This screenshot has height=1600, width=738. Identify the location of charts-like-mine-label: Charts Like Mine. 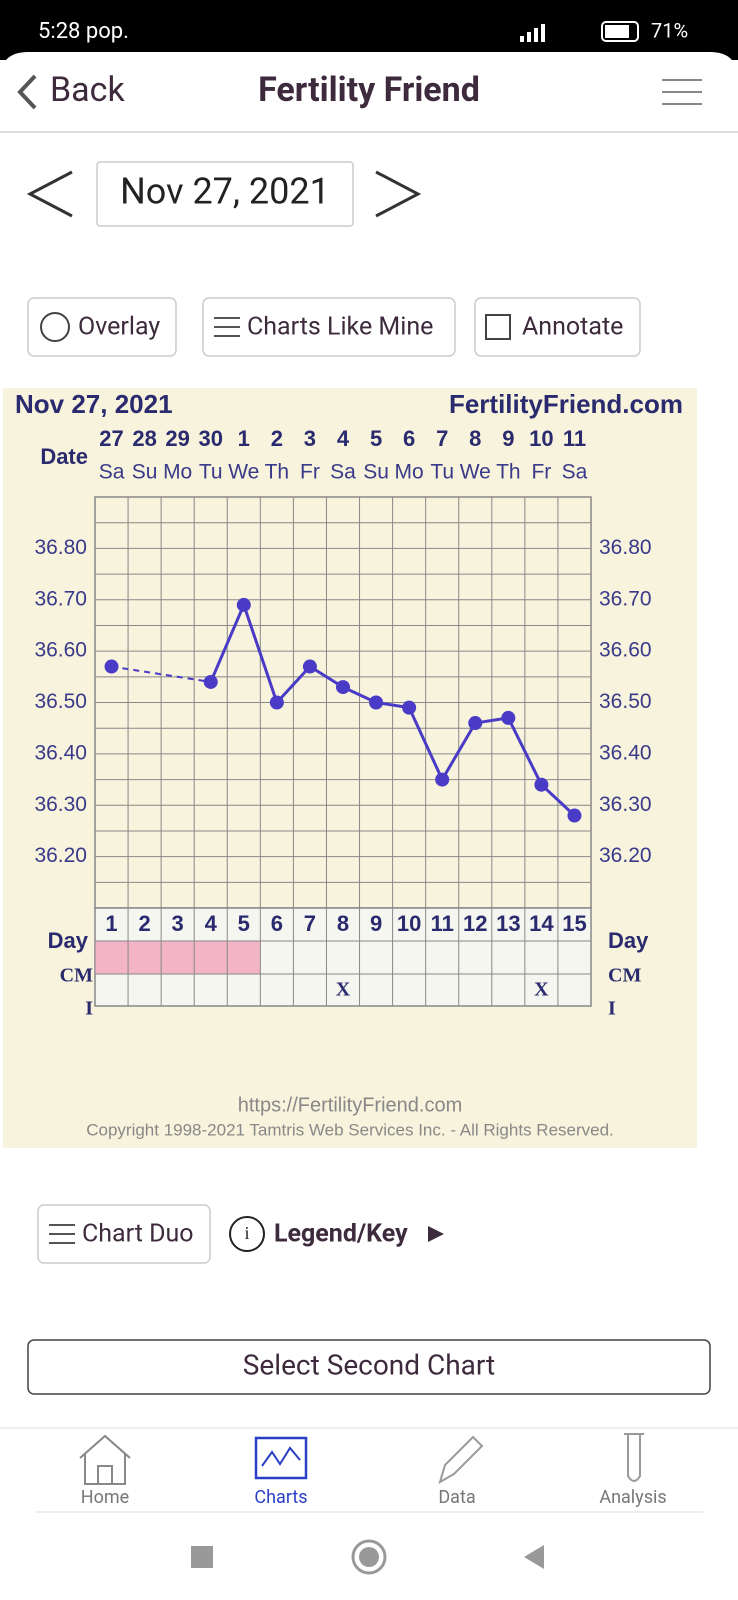
(340, 327).